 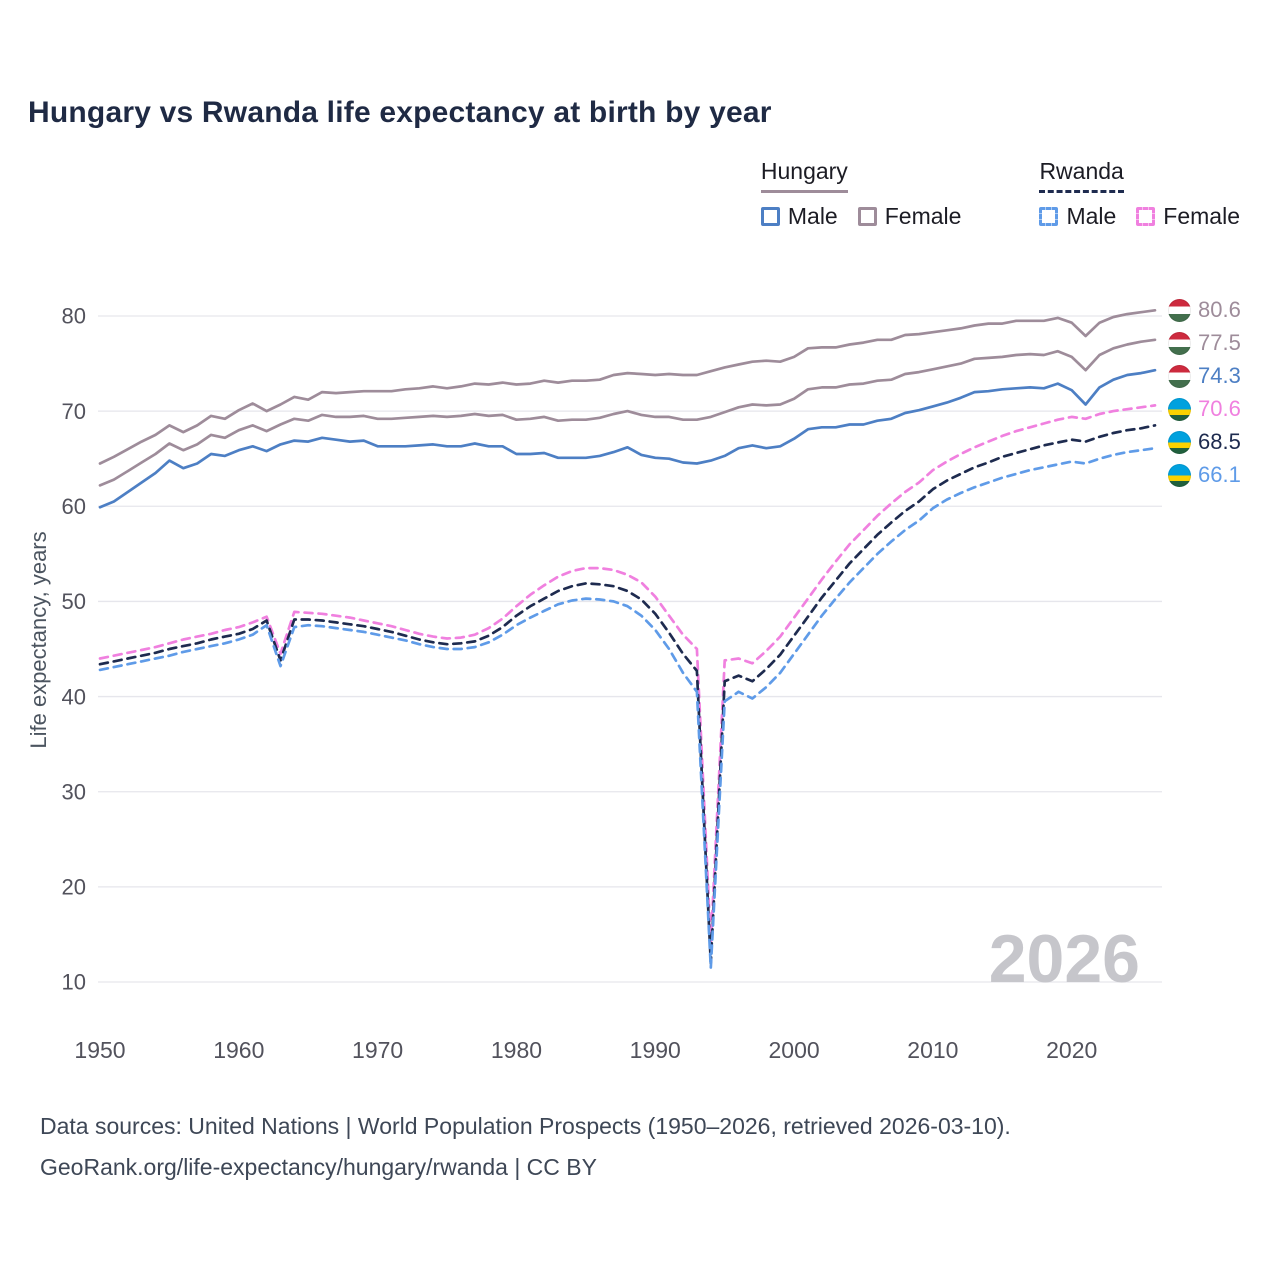 I want to click on x-axis-tick-labels: 1950 1960 1970 1980 1990 2000 2010 2020, so click(x=585, y=1050).